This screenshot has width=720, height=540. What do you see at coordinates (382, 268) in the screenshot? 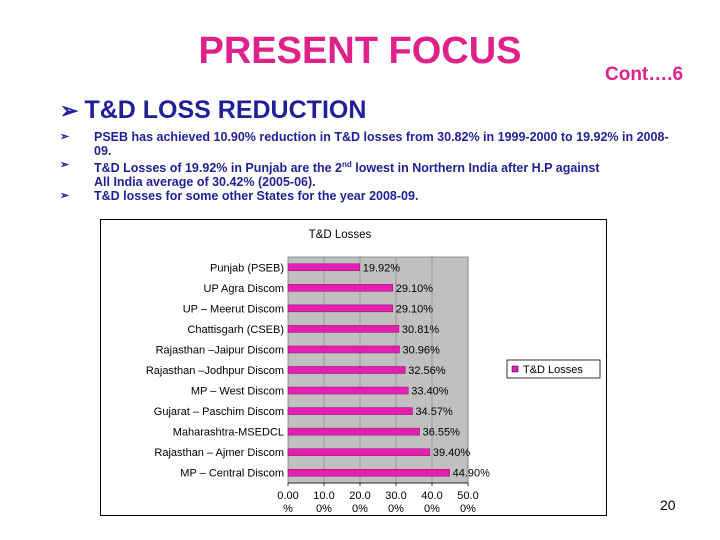
I see `data-label: 19.92%` at bounding box center [382, 268].